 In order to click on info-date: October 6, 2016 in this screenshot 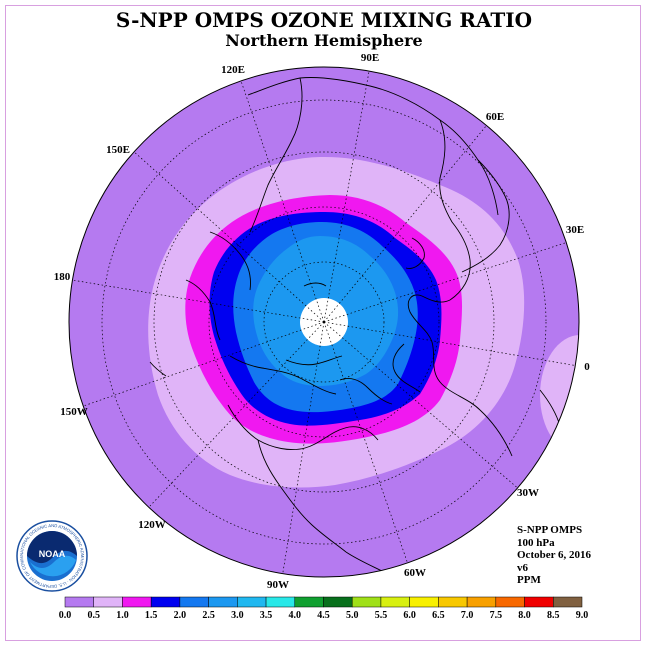, I will do `click(554, 555)`.